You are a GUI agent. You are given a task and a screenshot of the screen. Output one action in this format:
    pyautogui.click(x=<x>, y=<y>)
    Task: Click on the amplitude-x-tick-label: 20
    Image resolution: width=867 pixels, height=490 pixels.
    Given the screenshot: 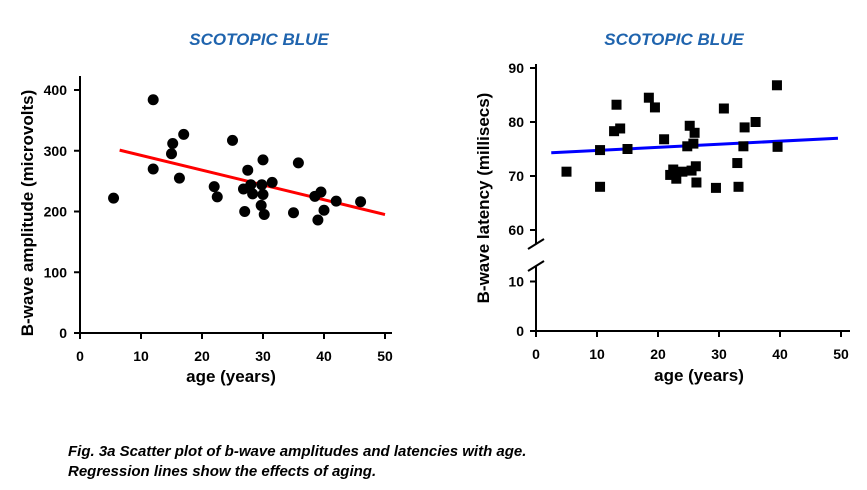 What is the action you would take?
    pyautogui.click(x=202, y=356)
    